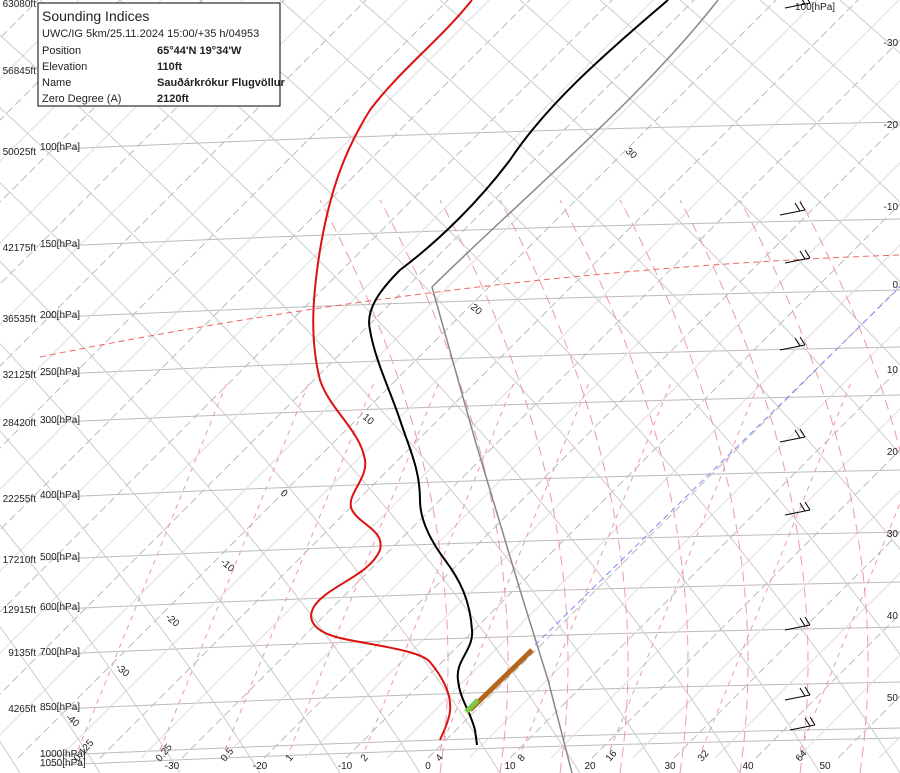 This screenshot has width=900, height=773. Describe the element at coordinates (802, 756) in the screenshot. I see `mixing-ratio-label: 64` at that location.